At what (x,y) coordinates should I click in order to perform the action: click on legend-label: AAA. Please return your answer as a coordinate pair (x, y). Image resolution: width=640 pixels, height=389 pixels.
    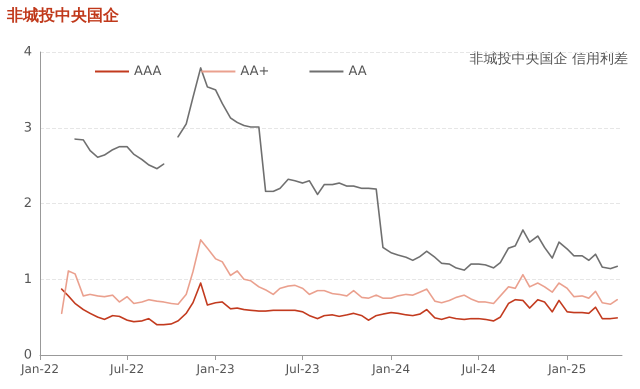
    Looking at the image, I should click on (148, 71).